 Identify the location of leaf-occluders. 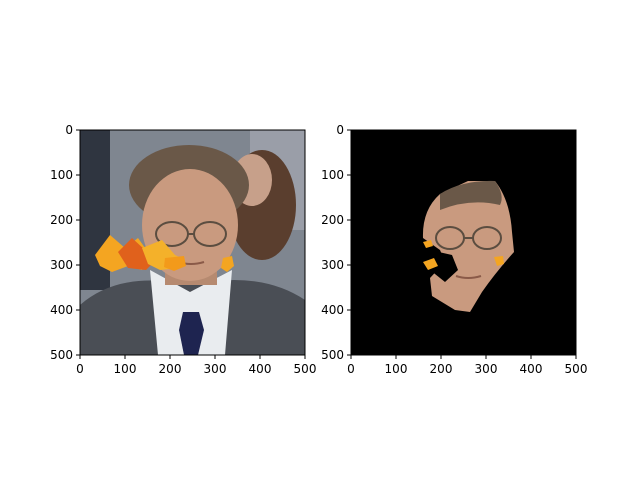
(164, 253).